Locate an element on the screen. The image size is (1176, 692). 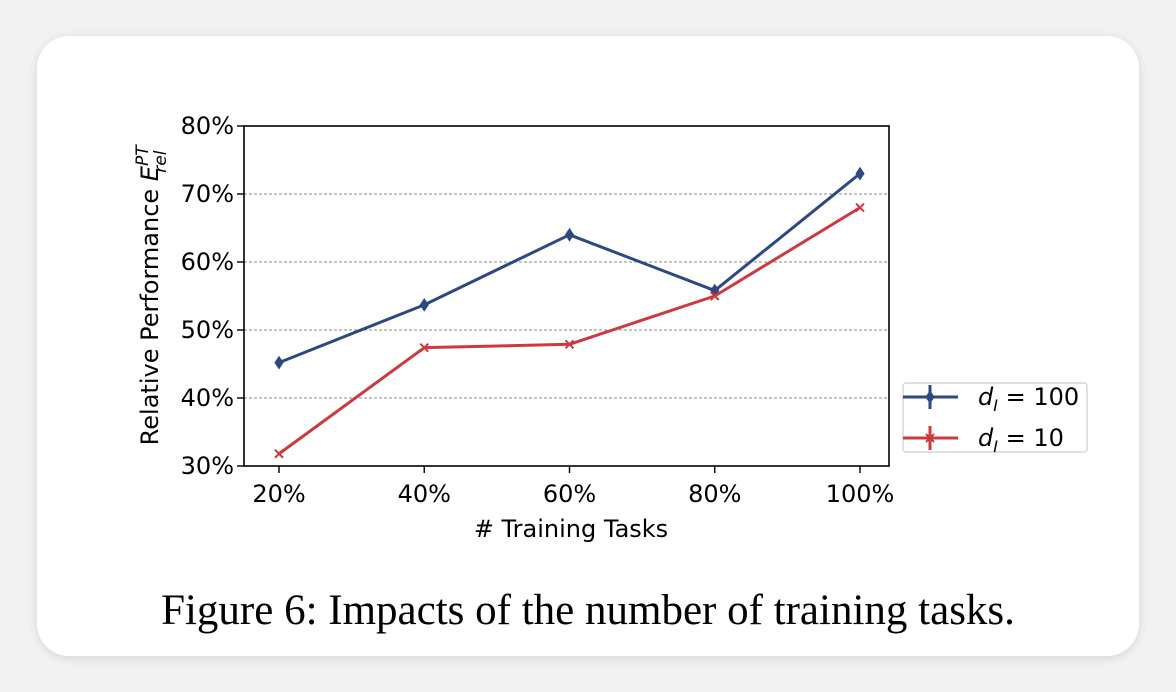
y-axis-ticks: 30% 40% 50% 60% 70% 80% is located at coordinates (212, 296).